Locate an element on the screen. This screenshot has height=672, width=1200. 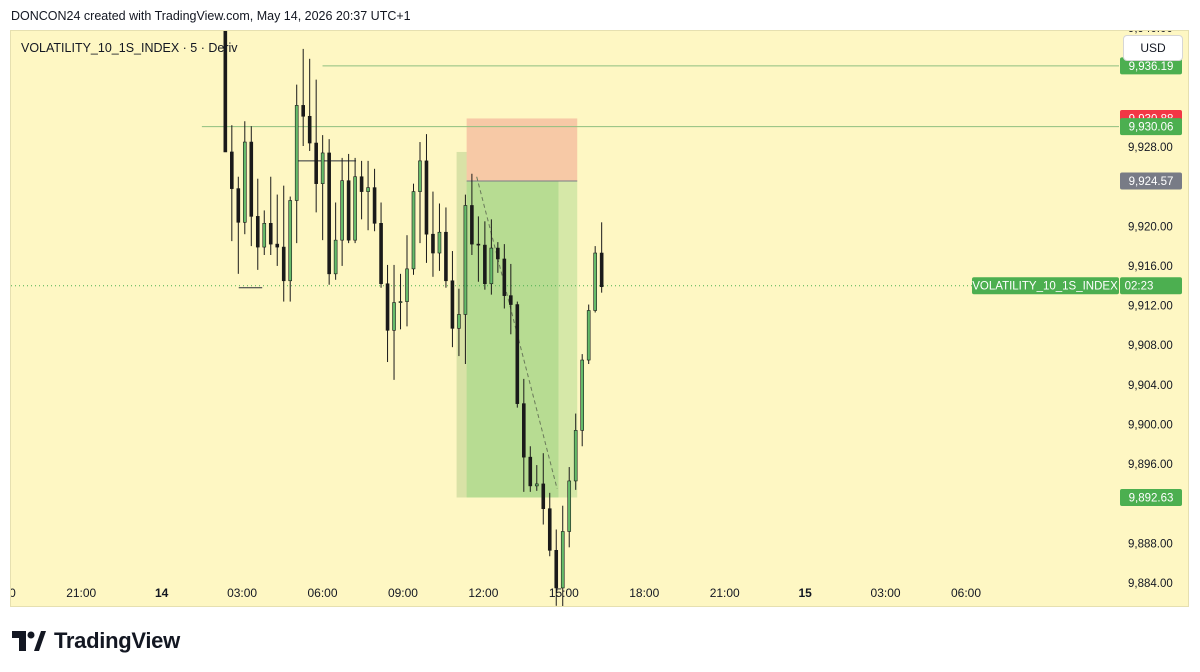
price-tag-green: 9,936.19 is located at coordinates (1151, 66).